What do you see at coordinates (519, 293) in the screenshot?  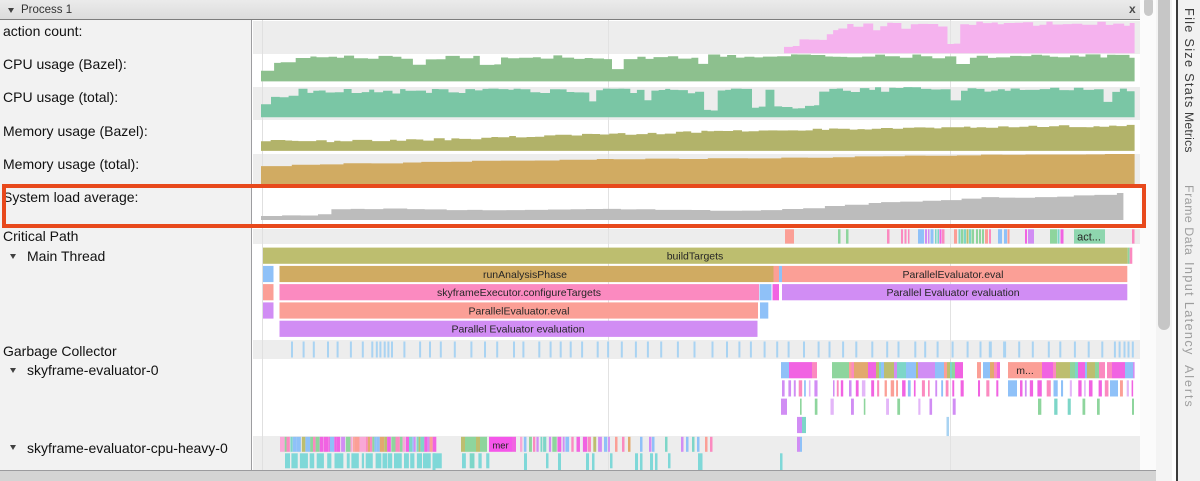 I see `svg-text:skyframeExecutor.configureTarg: skyframeExecutor.configureTargets` at bounding box center [519, 293].